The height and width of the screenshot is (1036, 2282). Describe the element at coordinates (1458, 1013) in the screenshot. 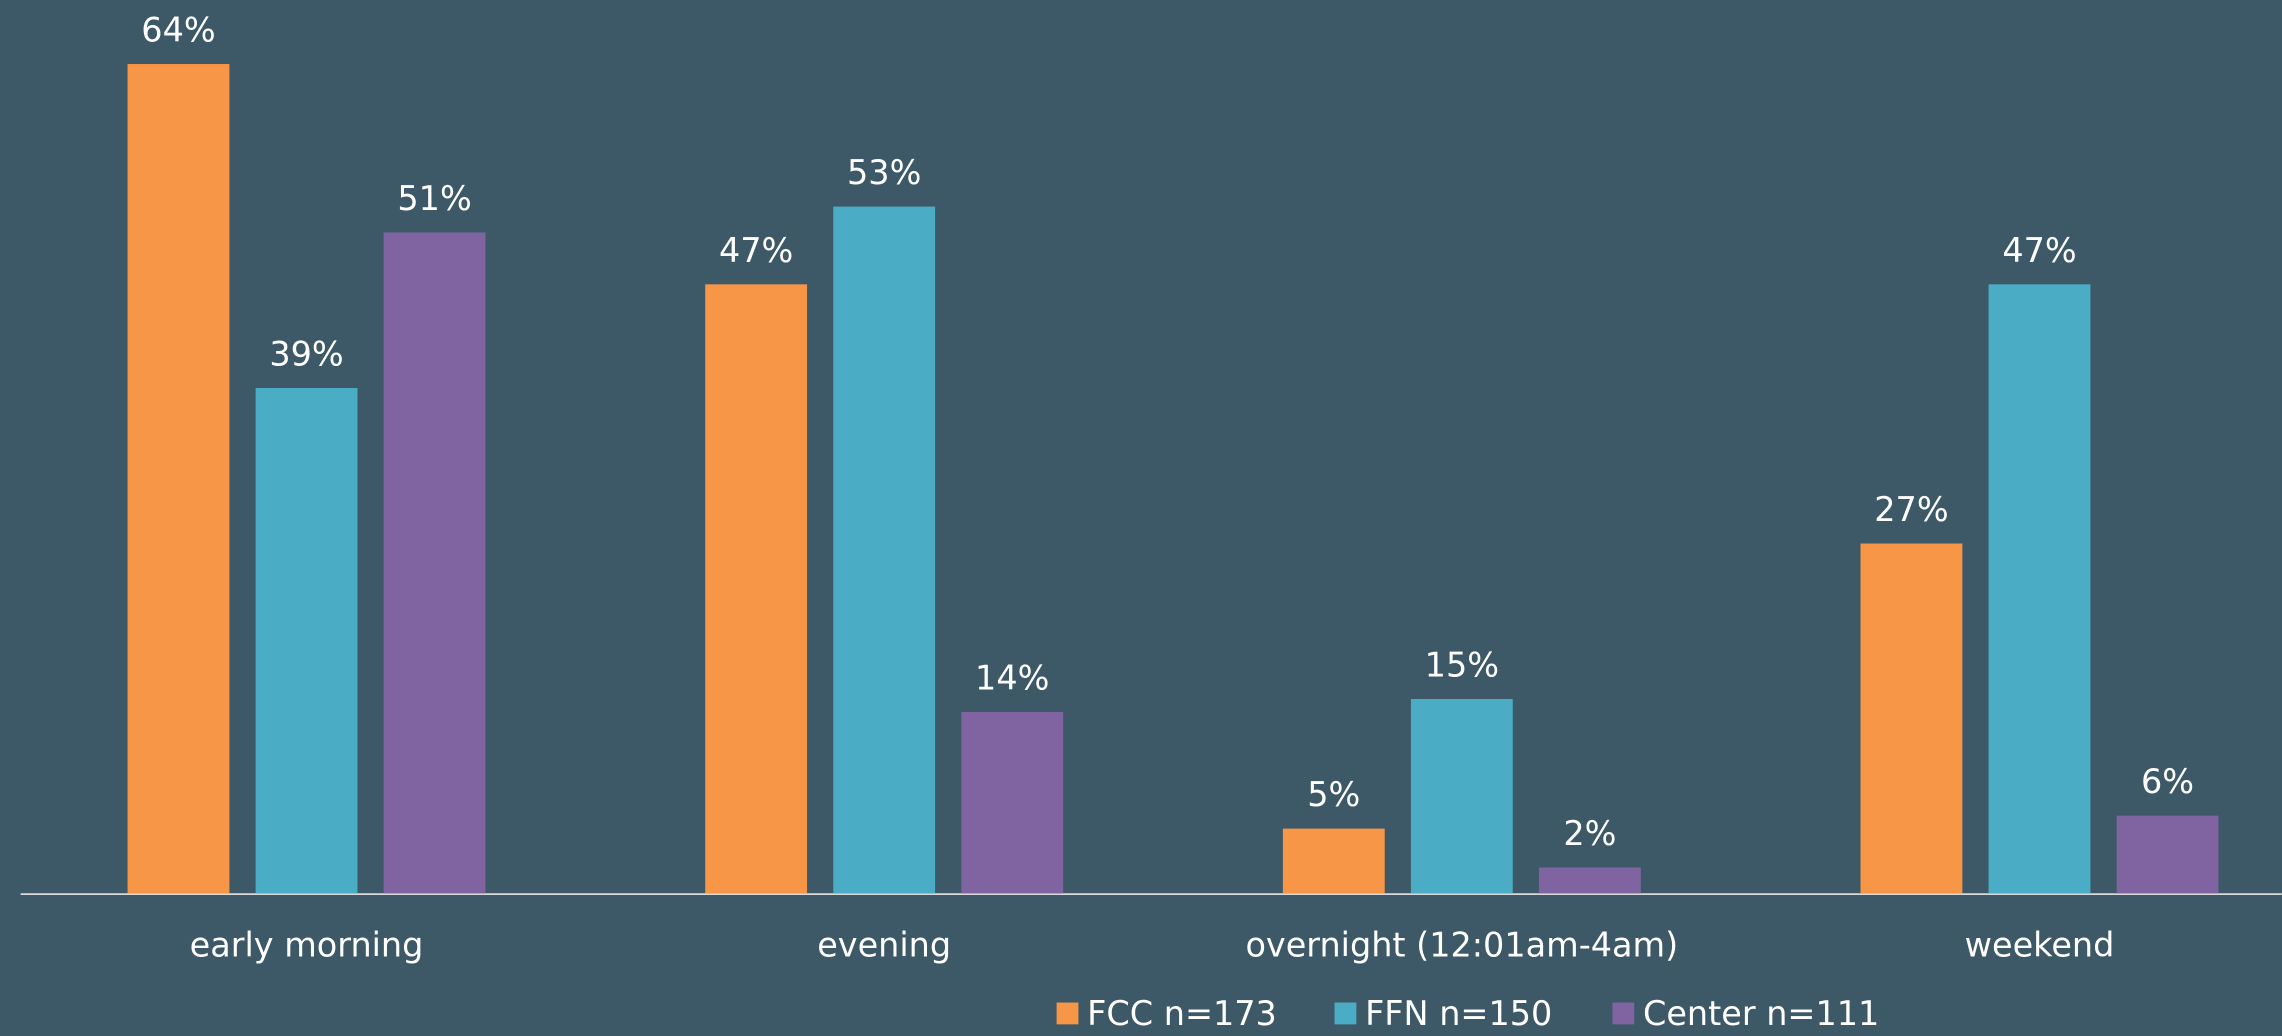

I see `legend-label: FFN n=150` at that location.